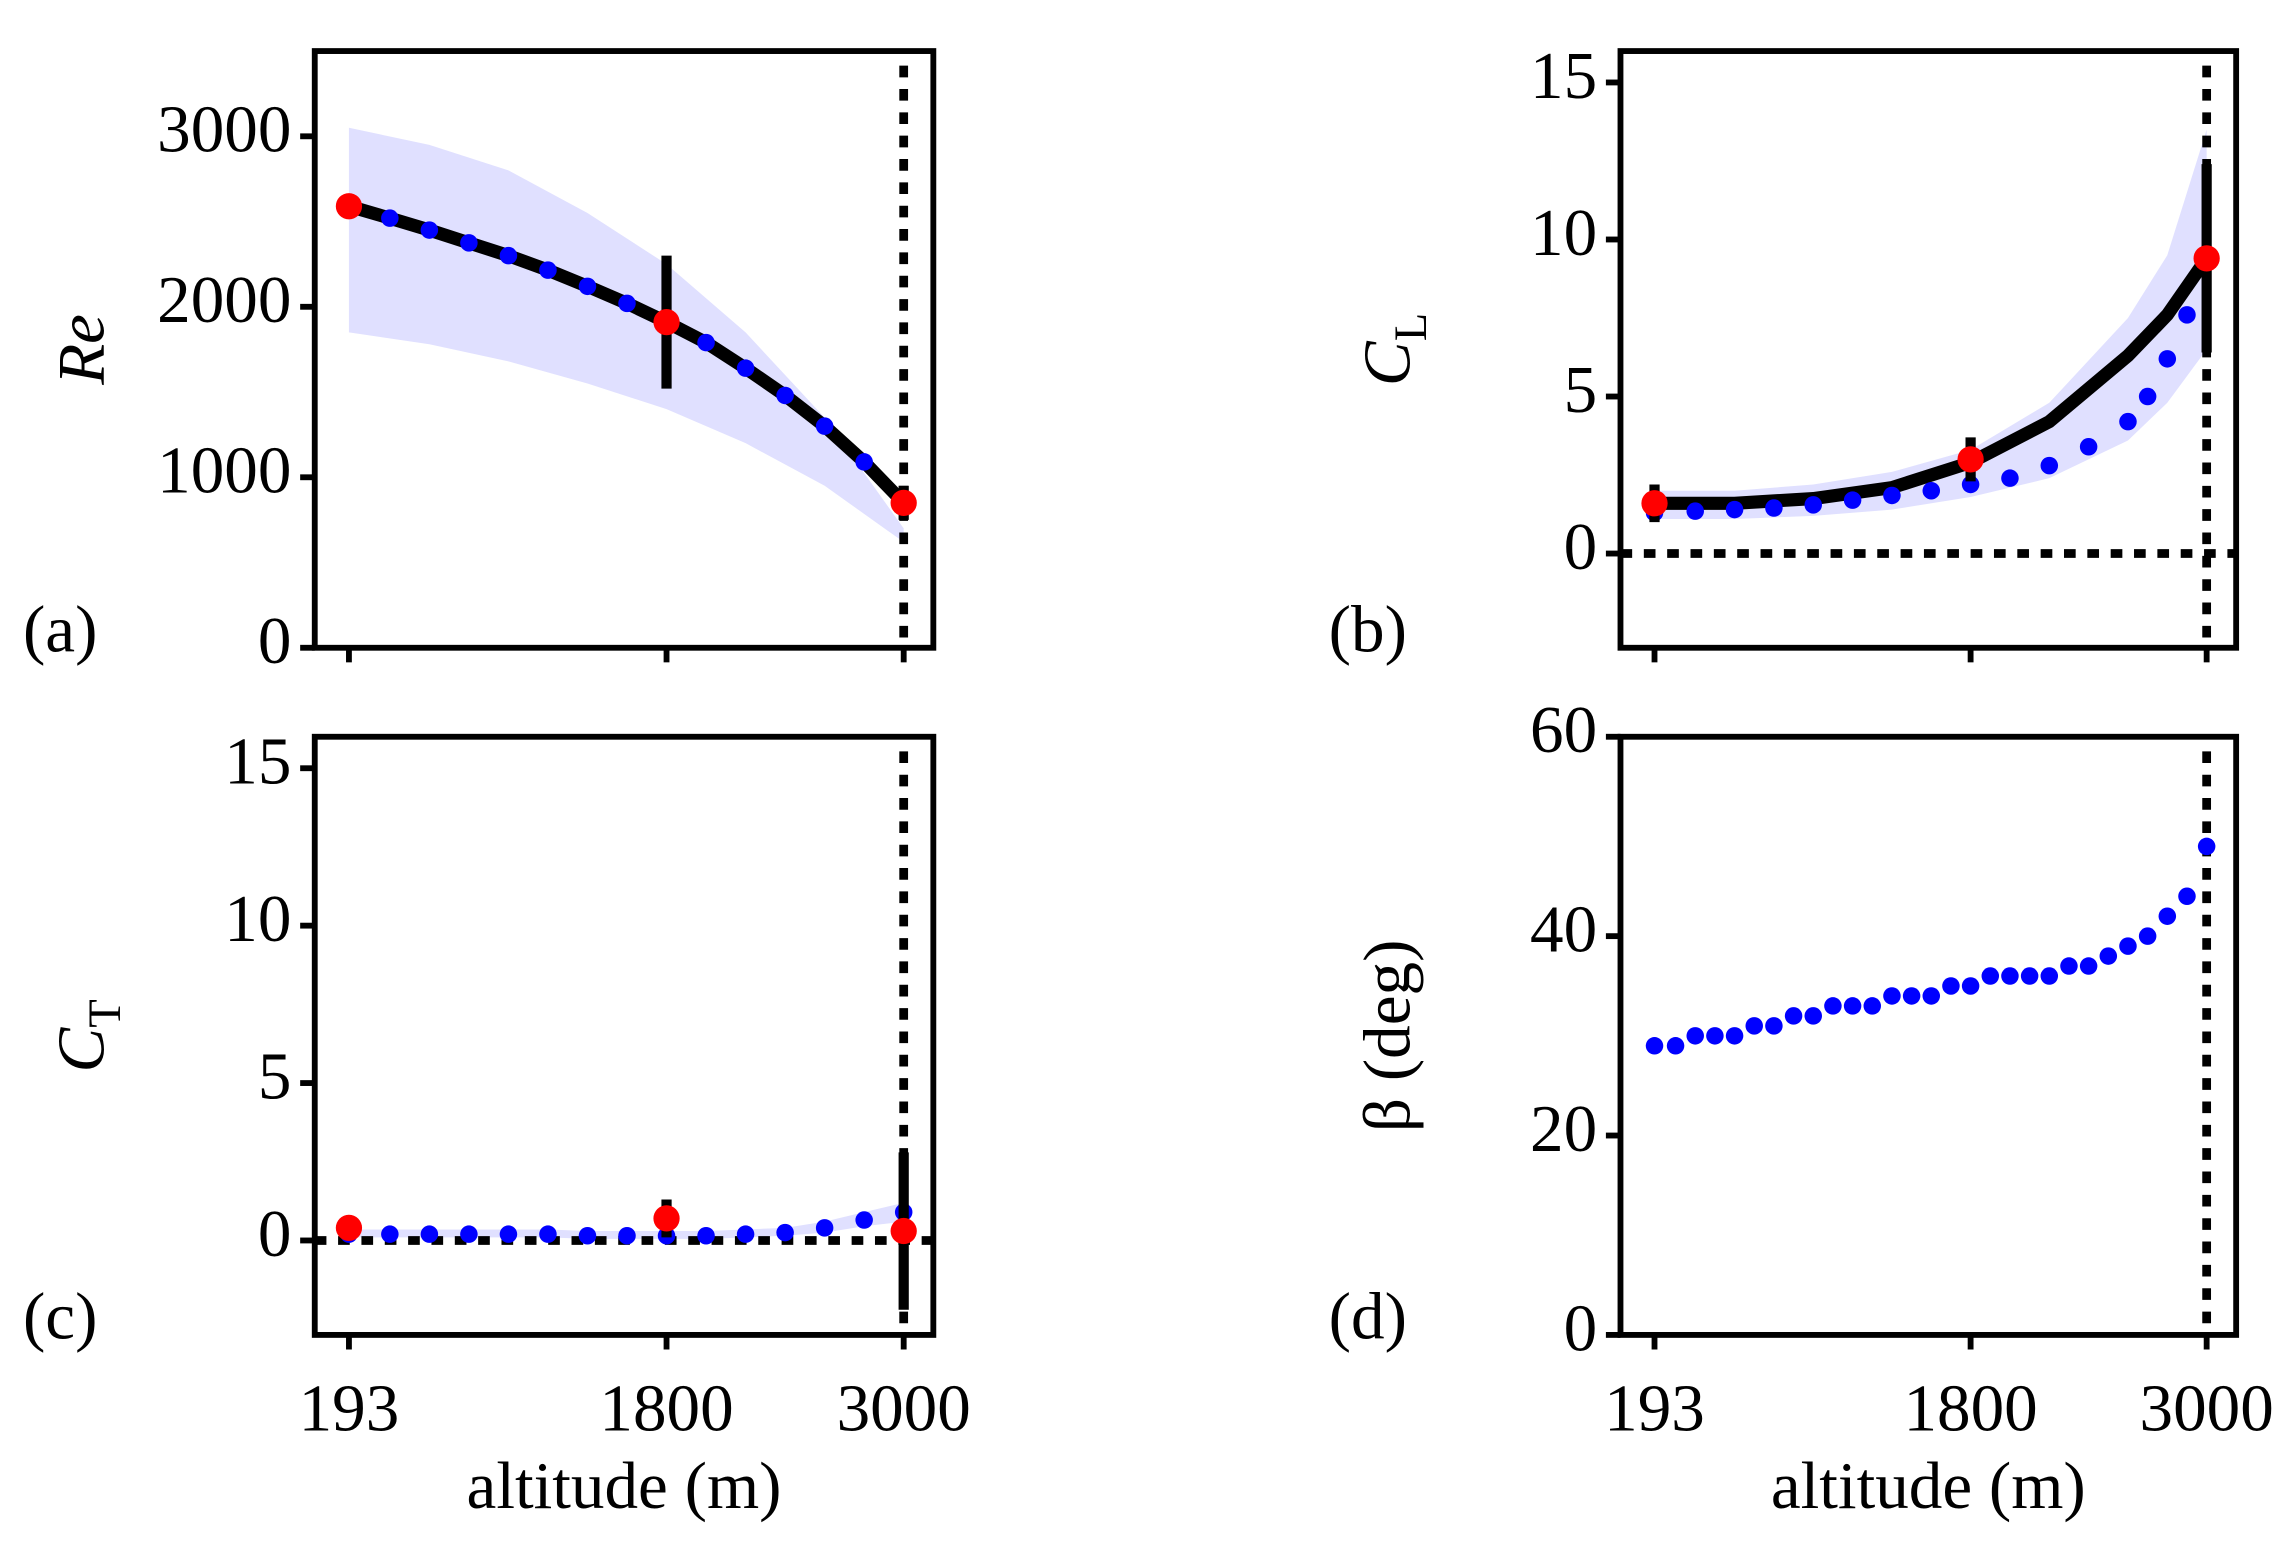 The image size is (2281, 1545). I want to click on y-axis-label-main: Re, so click(81, 350).